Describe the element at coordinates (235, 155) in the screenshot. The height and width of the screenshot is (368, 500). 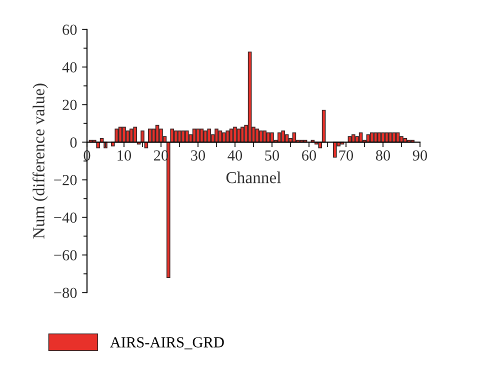
I see `x-tick-label: 40` at that location.